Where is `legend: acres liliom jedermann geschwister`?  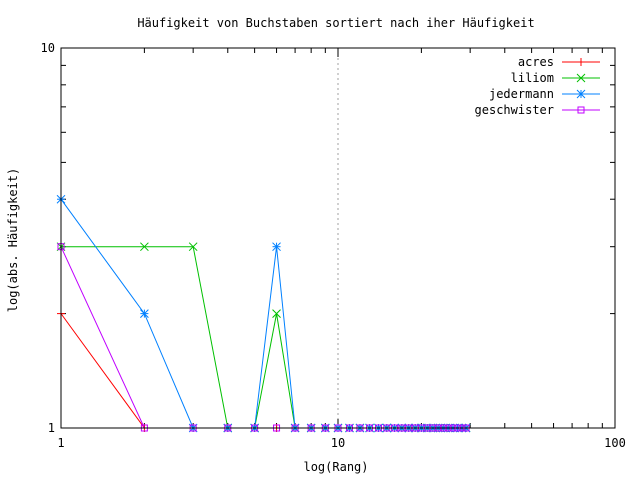 legend: acres liliom jedermann geschwister is located at coordinates (537, 86).